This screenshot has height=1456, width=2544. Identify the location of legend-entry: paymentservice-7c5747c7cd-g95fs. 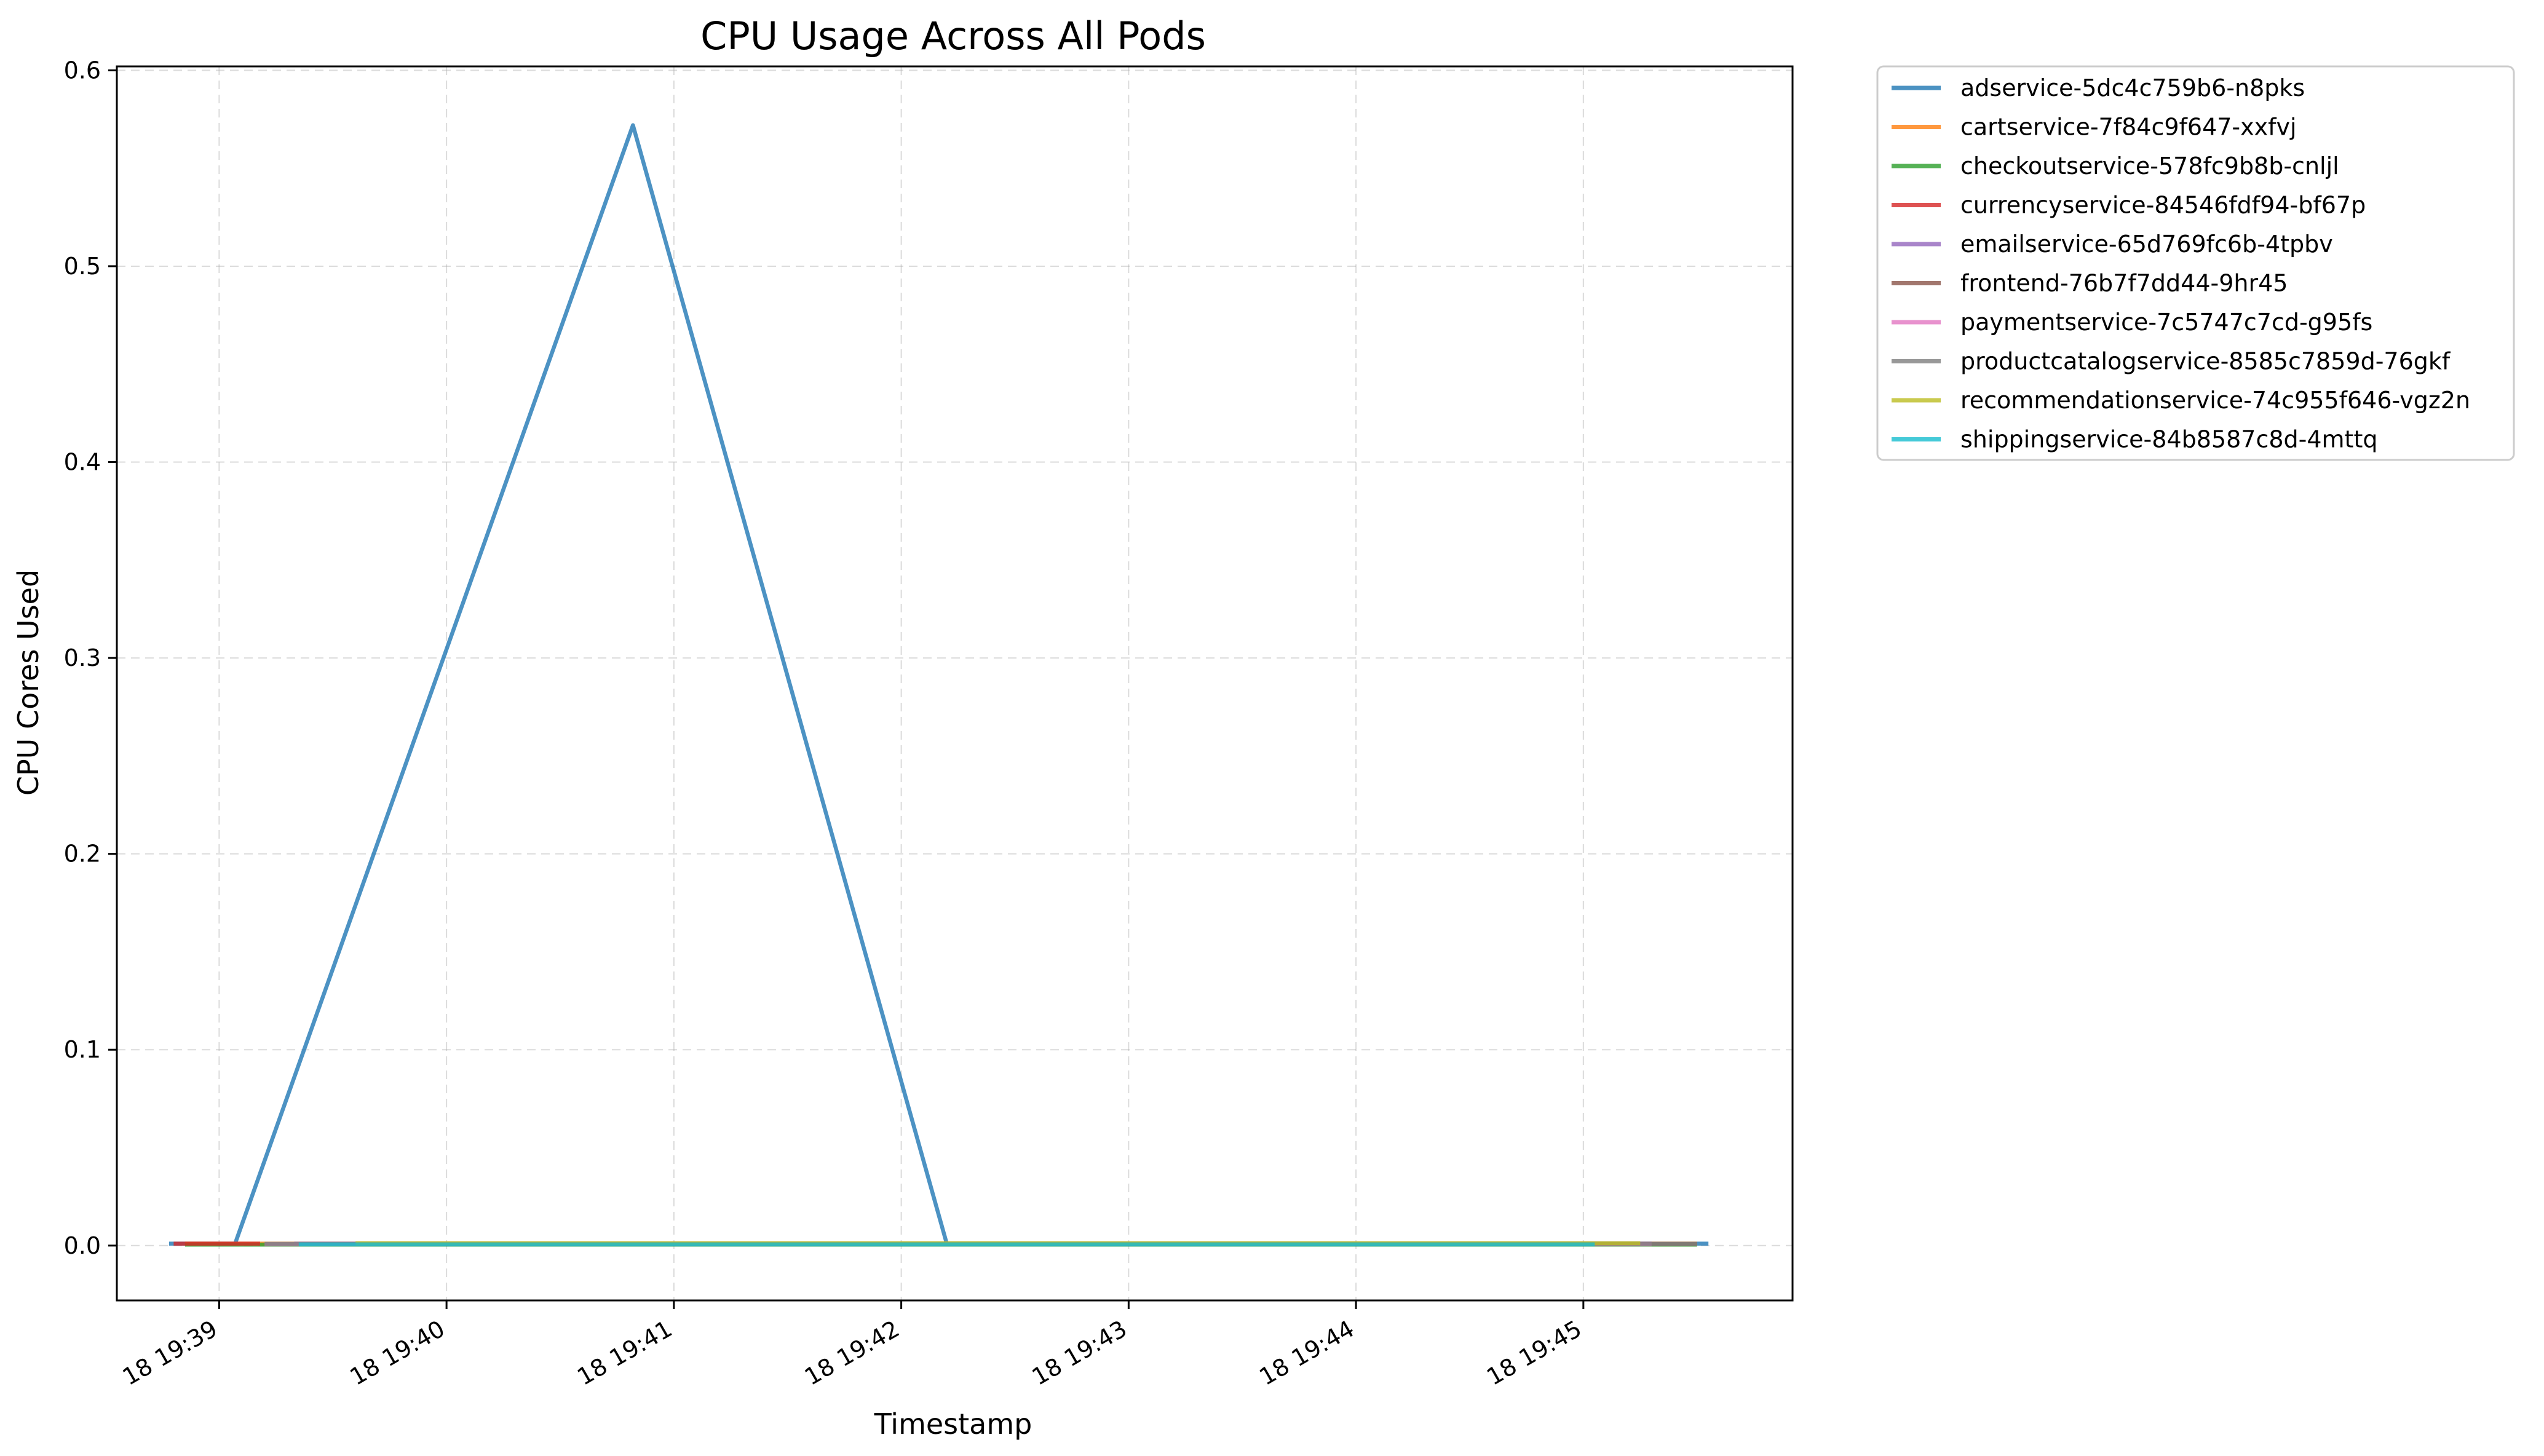
(2166, 323).